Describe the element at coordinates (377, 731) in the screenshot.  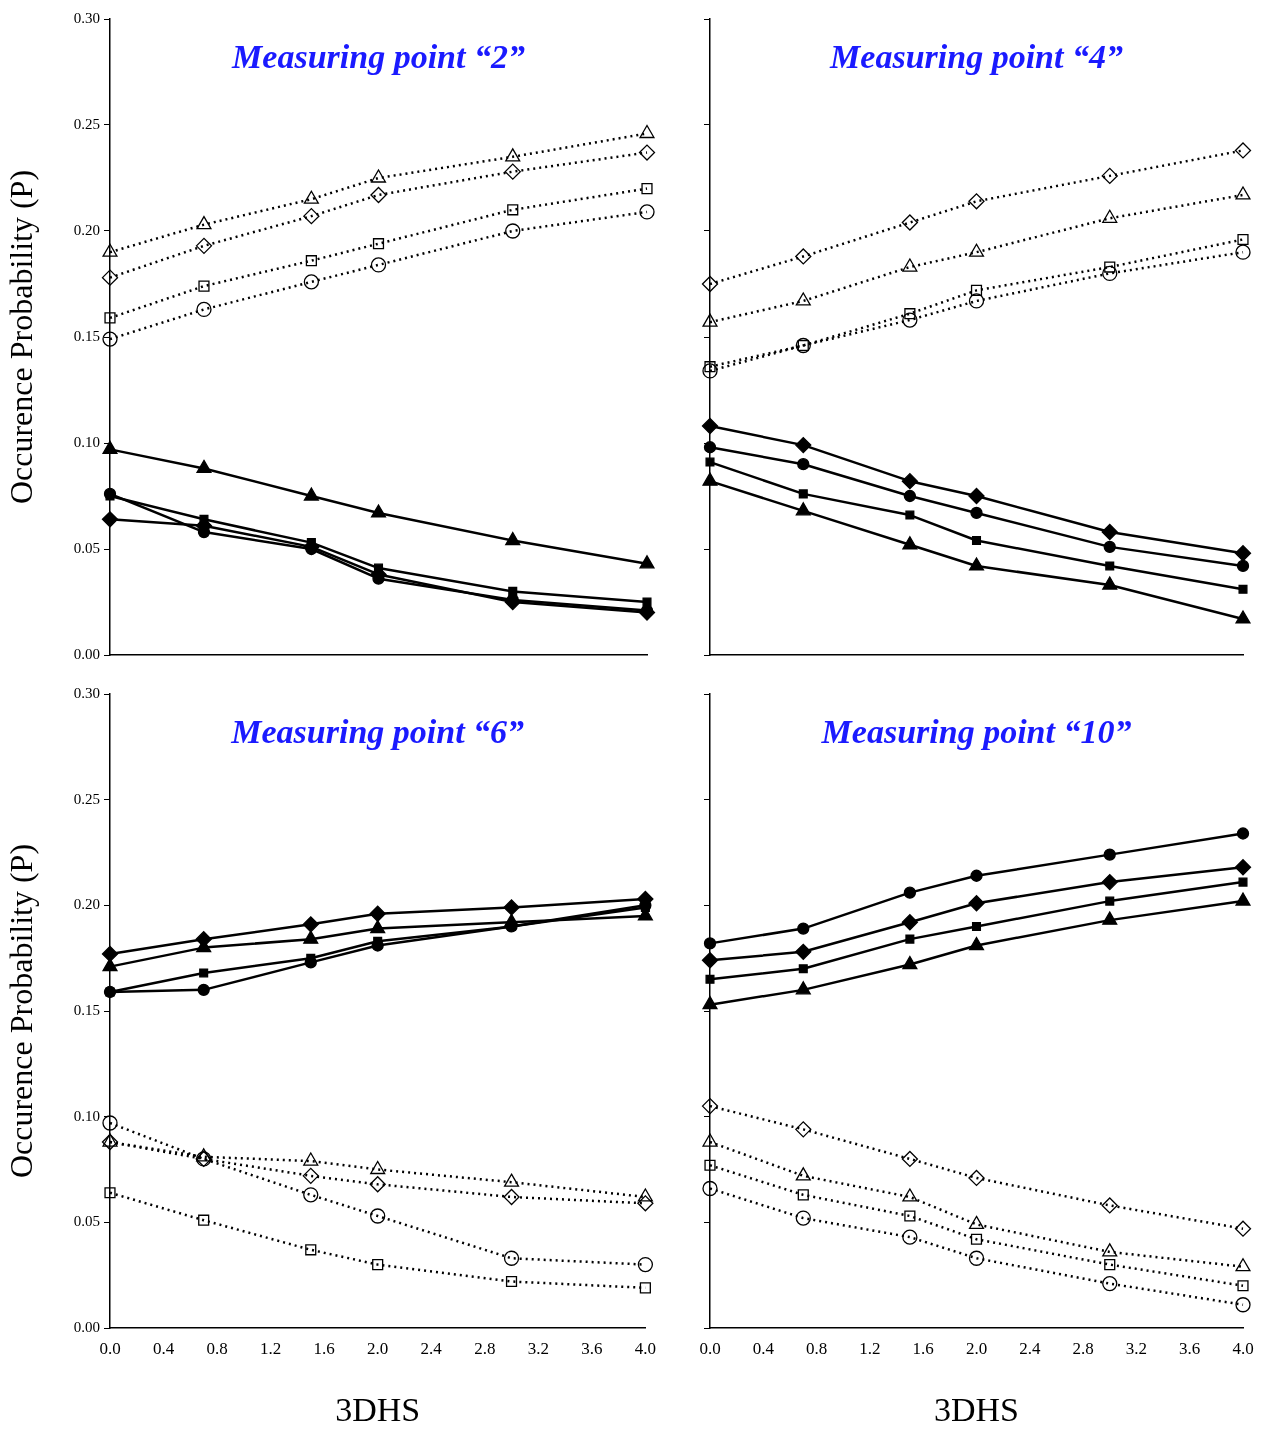
I see `text: Measuring point “6”` at that location.